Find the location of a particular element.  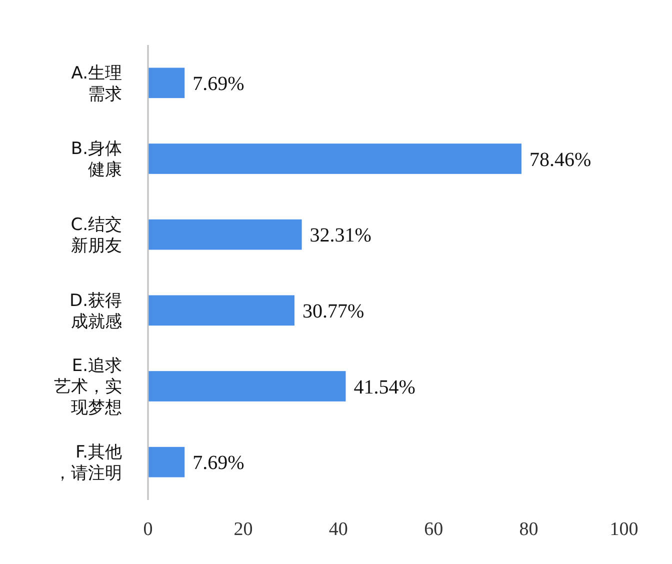

x-tick-label: 60 is located at coordinates (434, 529).